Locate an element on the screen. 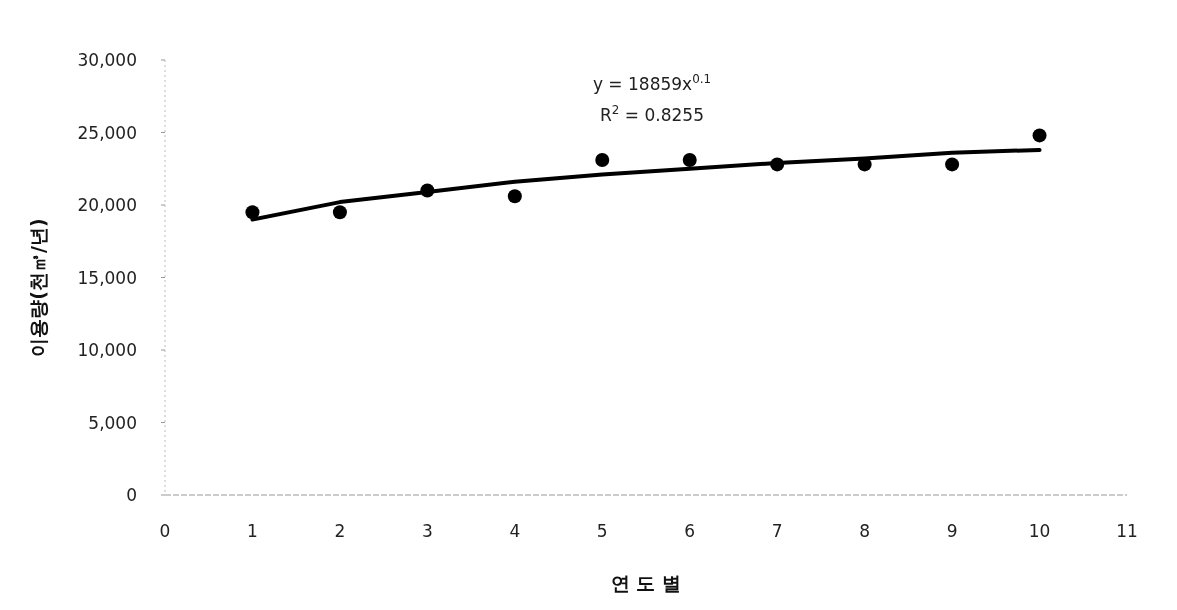  x-tick-label: 6 is located at coordinates (690, 531).